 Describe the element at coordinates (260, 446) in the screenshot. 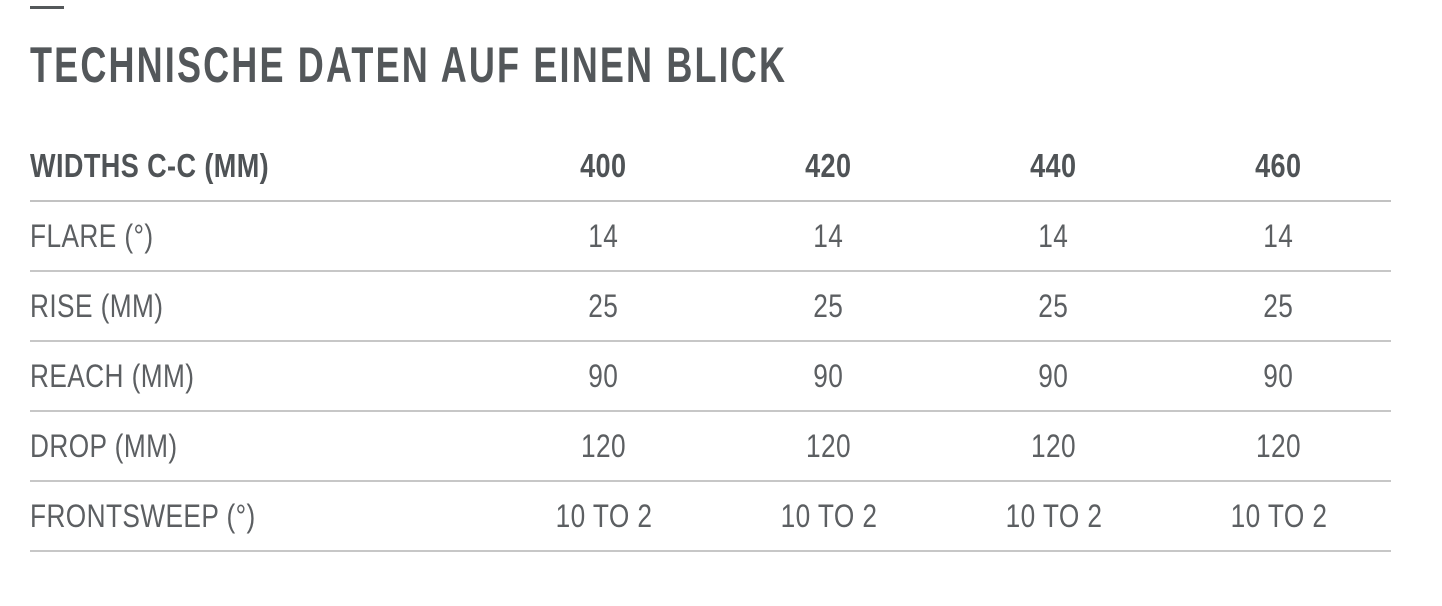

I see `row-label-cell: DROP (MM)` at that location.